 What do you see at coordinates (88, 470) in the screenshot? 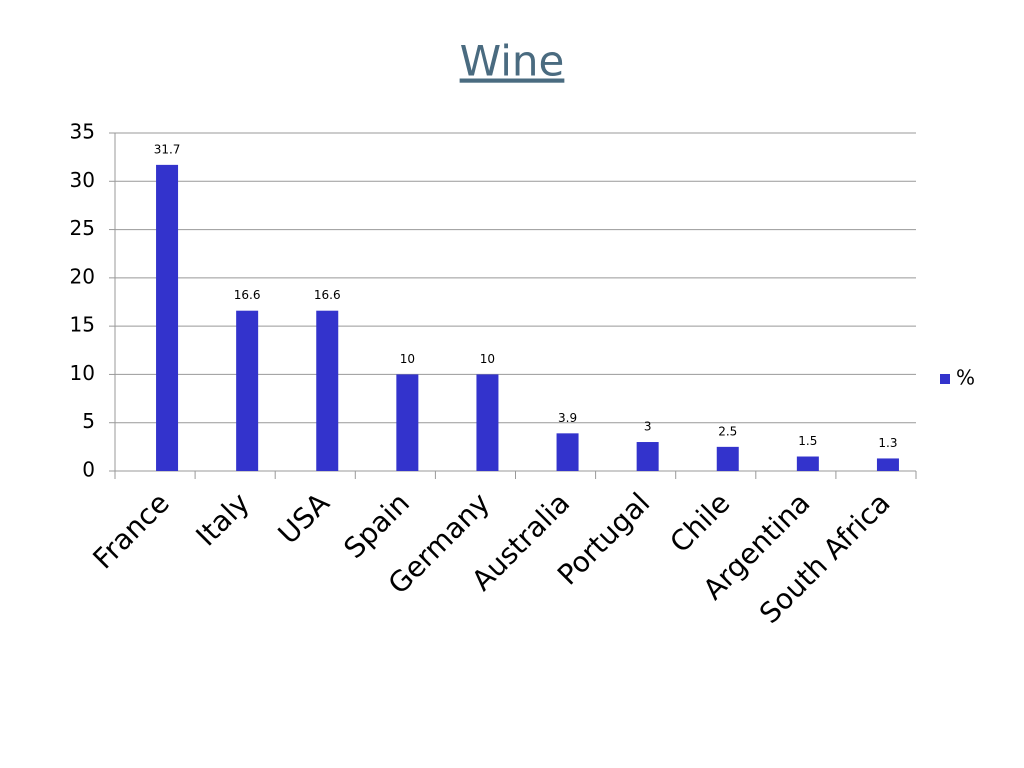
I see `y-tick-label: 0` at bounding box center [88, 470].